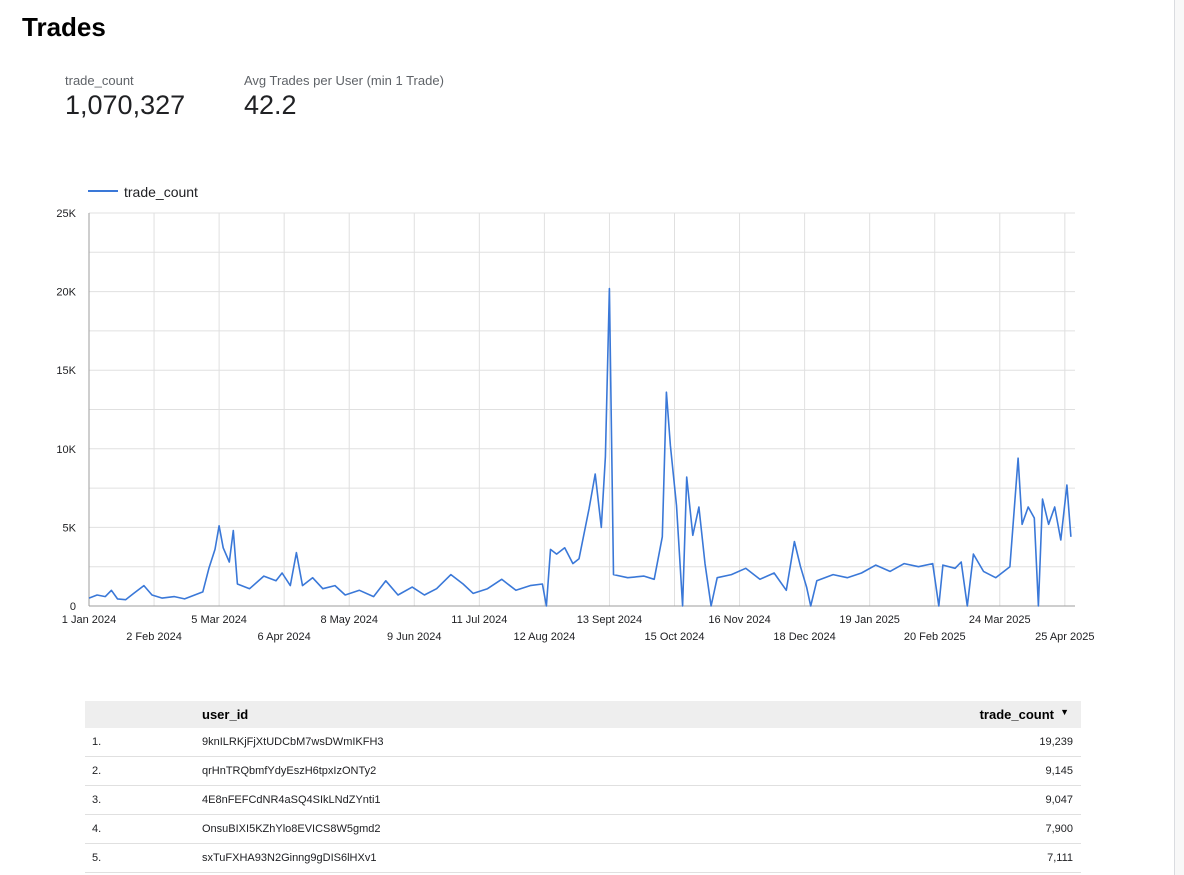  I want to click on scorecard-label: Avg Trades per User (min 1 Trade), so click(344, 80).